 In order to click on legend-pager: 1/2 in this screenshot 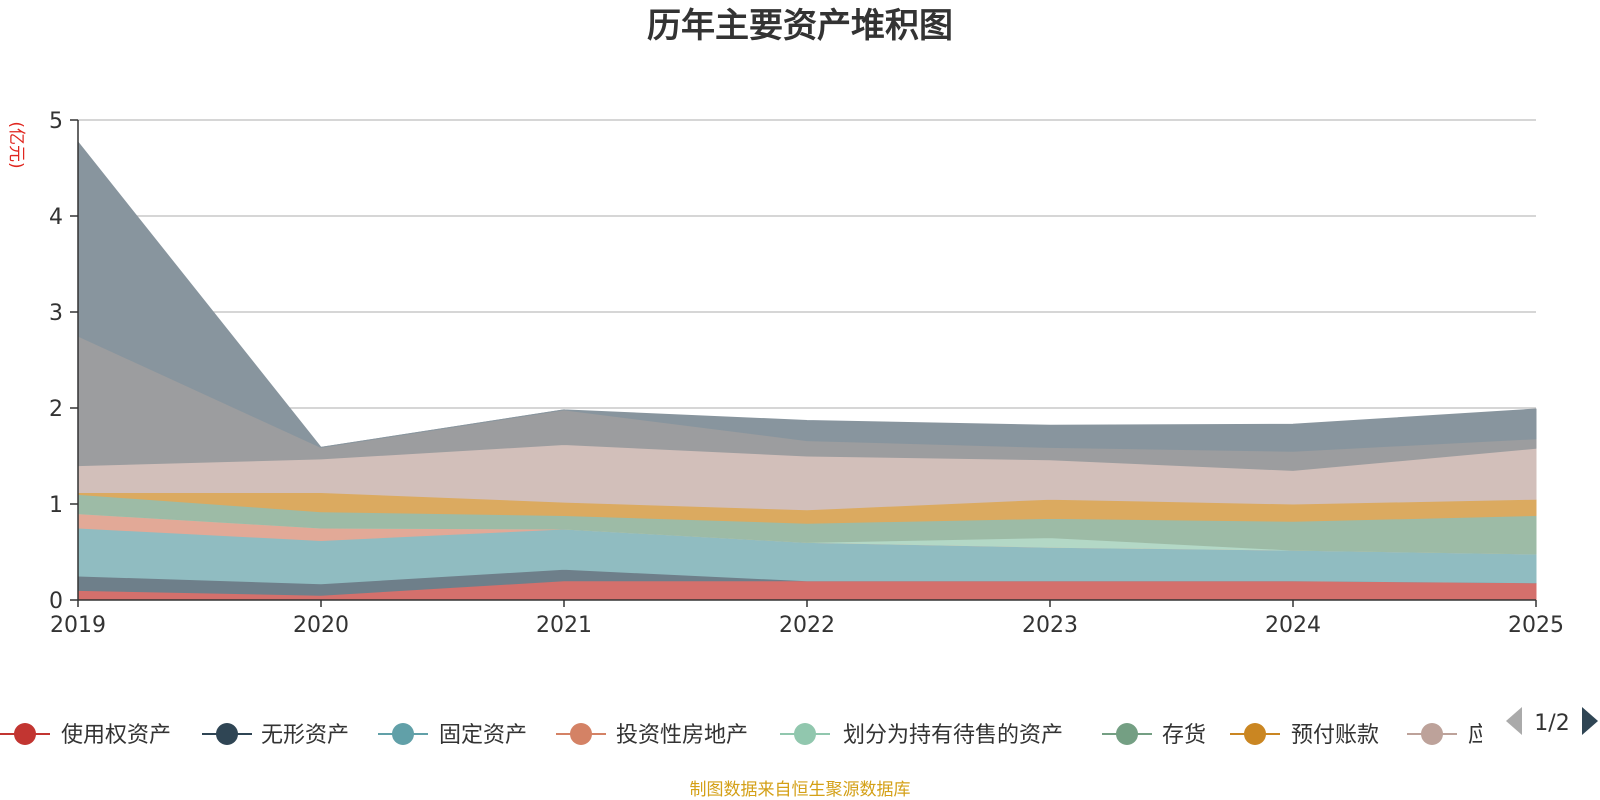, I will do `click(1552, 721)`.